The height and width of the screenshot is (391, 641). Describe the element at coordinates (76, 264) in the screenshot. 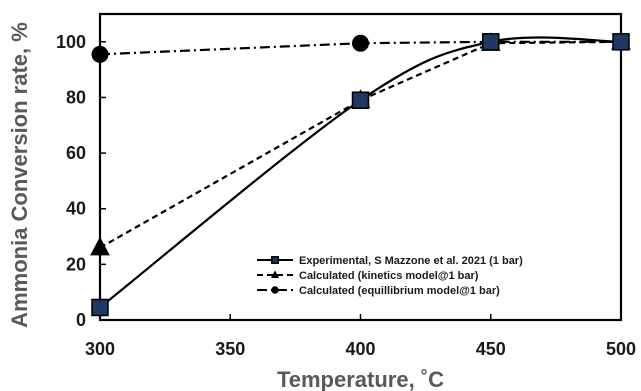

I see `y-tick-label: 20` at that location.